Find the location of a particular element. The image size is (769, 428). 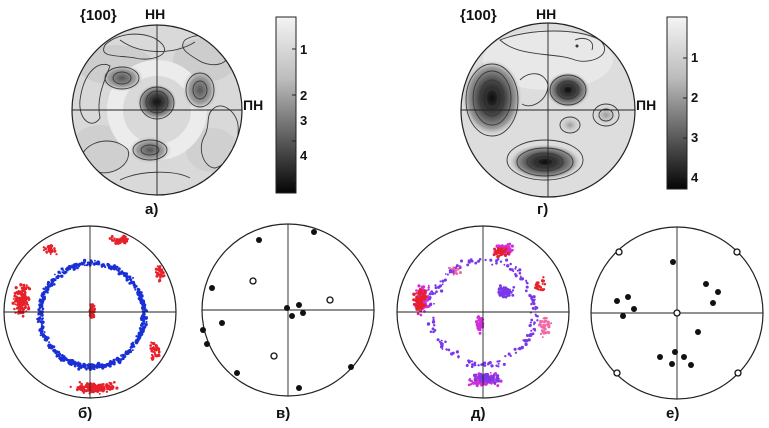

scale-a-tick: 3 is located at coordinates (303, 120).